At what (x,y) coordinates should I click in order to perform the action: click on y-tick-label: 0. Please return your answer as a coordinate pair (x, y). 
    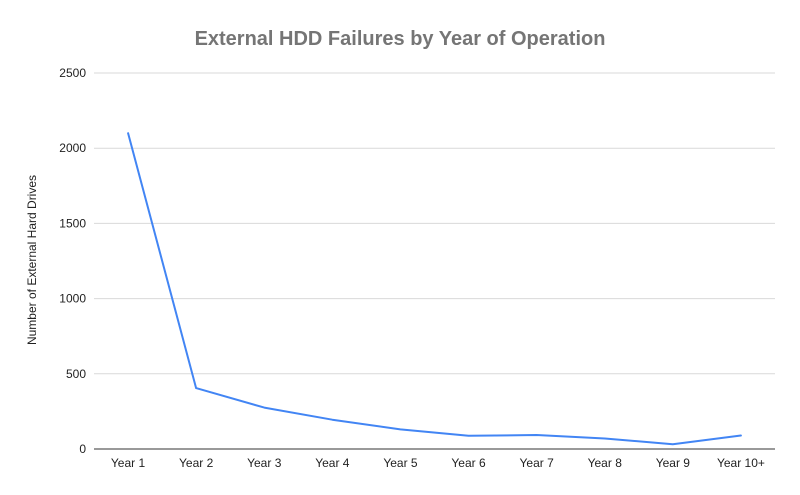
    Looking at the image, I should click on (82, 449).